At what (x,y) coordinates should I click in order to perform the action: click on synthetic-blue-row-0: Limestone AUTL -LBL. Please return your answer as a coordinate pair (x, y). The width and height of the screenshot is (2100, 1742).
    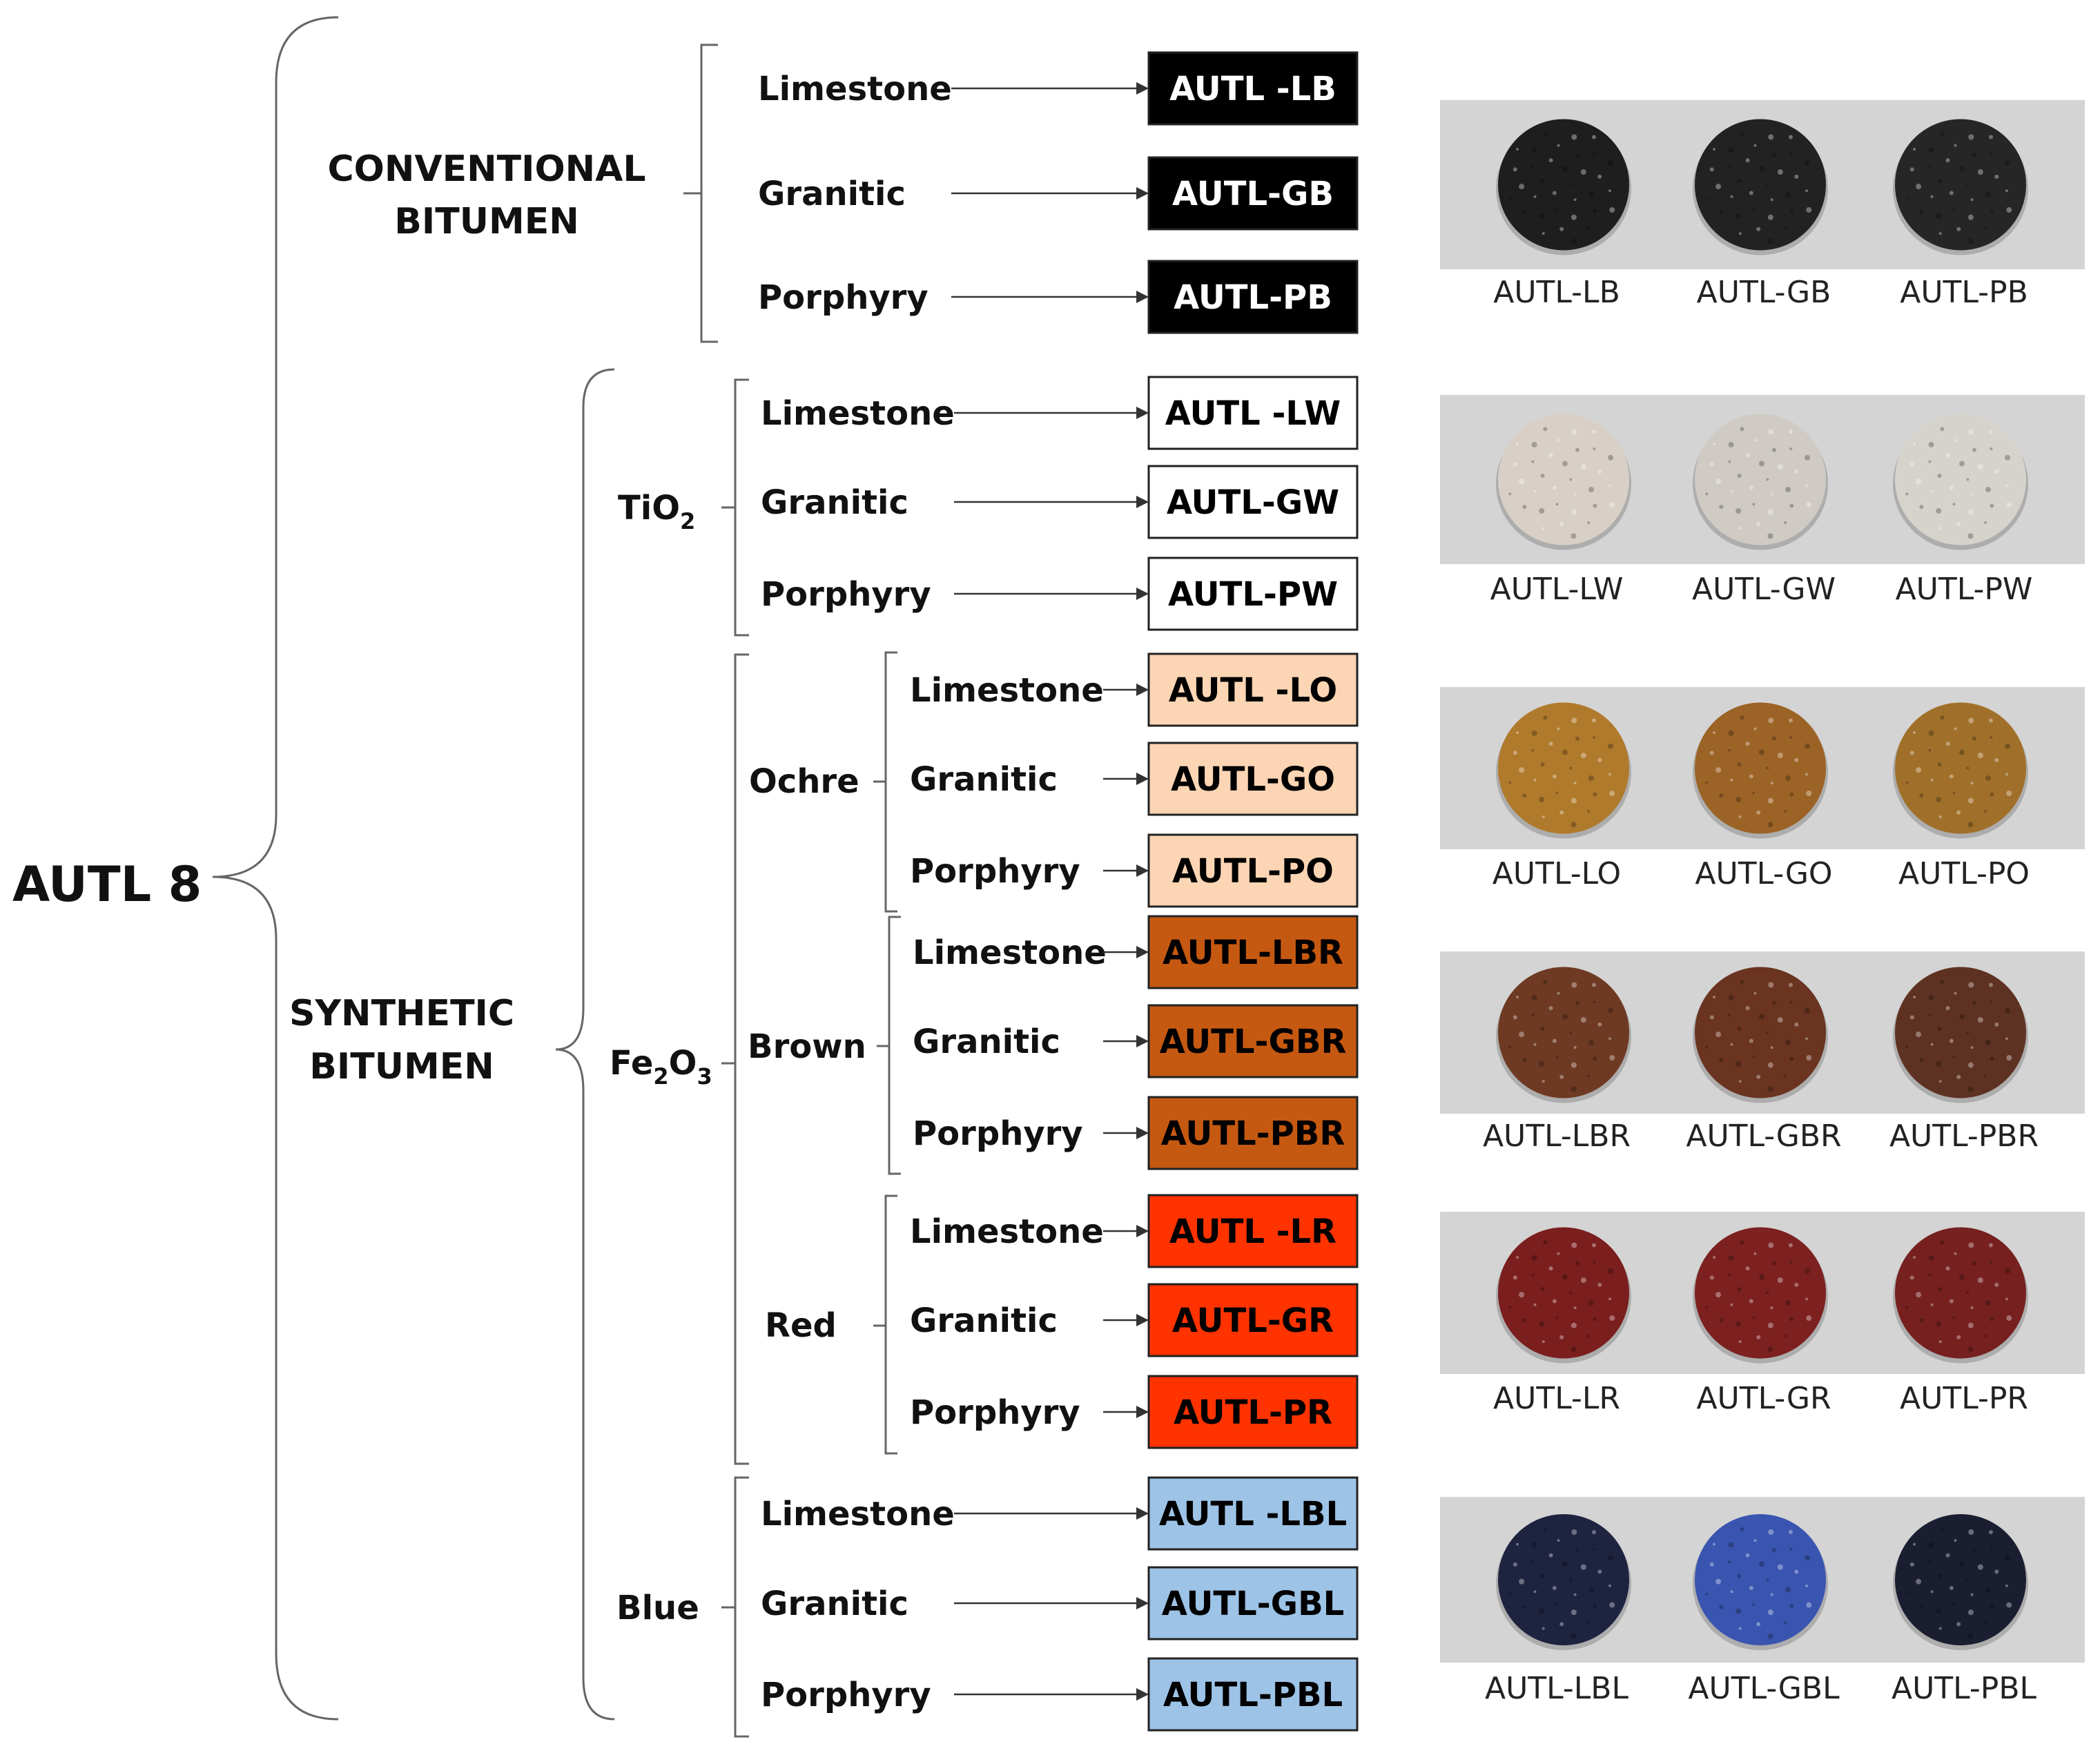
    Looking at the image, I should click on (1060, 1513).